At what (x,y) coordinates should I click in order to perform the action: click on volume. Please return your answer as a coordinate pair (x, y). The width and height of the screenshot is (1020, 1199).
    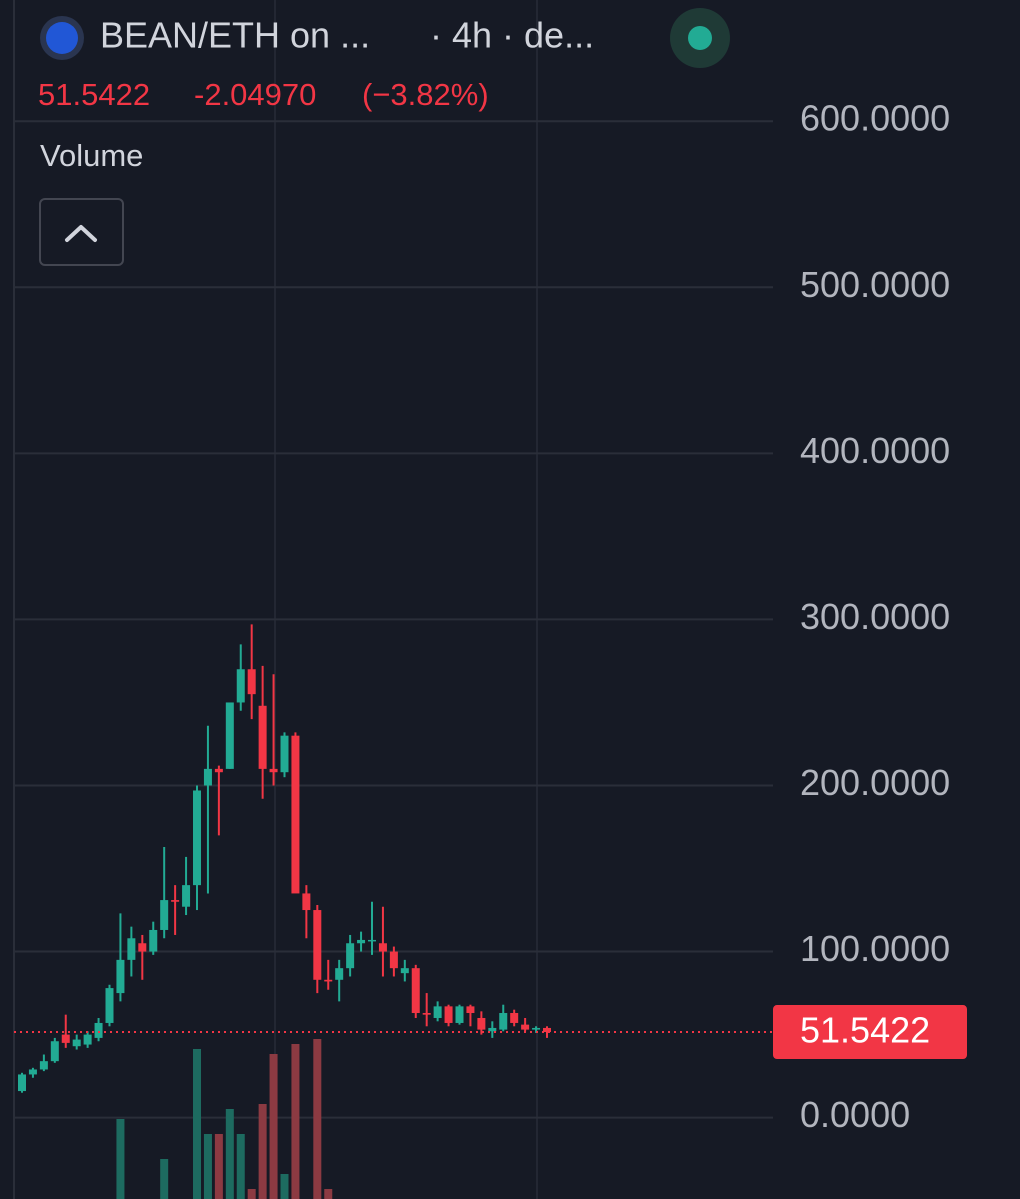
    Looking at the image, I should click on (224, 1119).